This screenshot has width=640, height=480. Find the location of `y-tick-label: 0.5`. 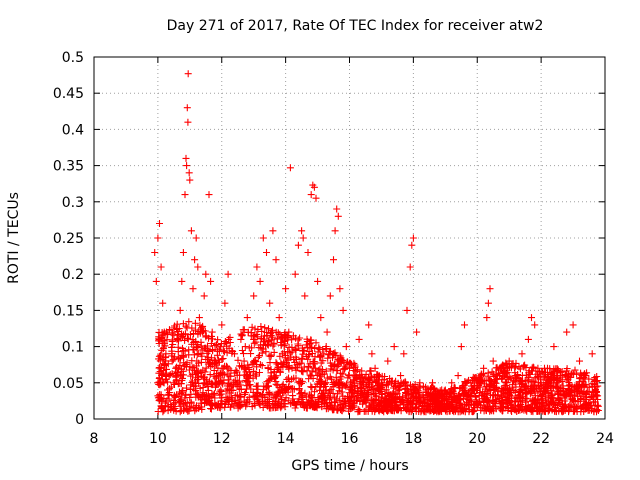

y-tick-label: 0.5 is located at coordinates (73, 58).